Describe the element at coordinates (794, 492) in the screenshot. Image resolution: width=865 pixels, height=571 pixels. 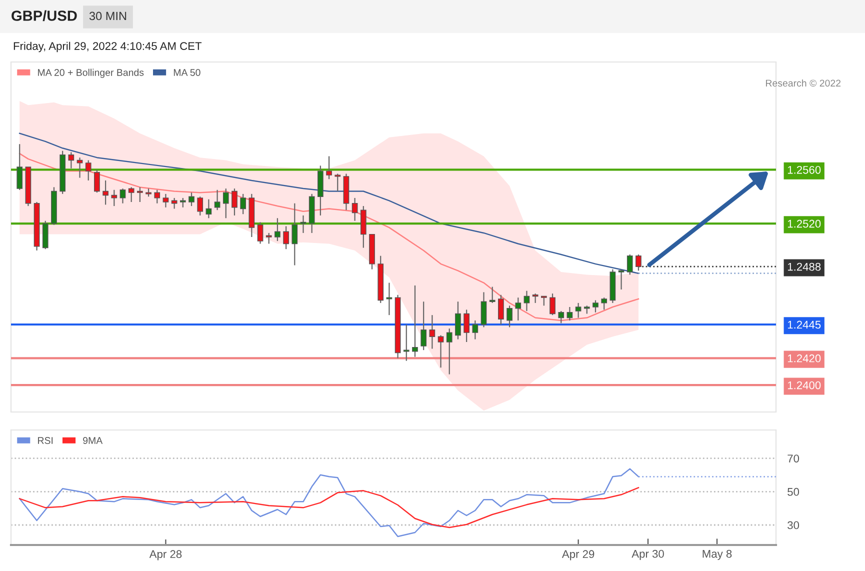
I see `y-tick-label: 50` at that location.